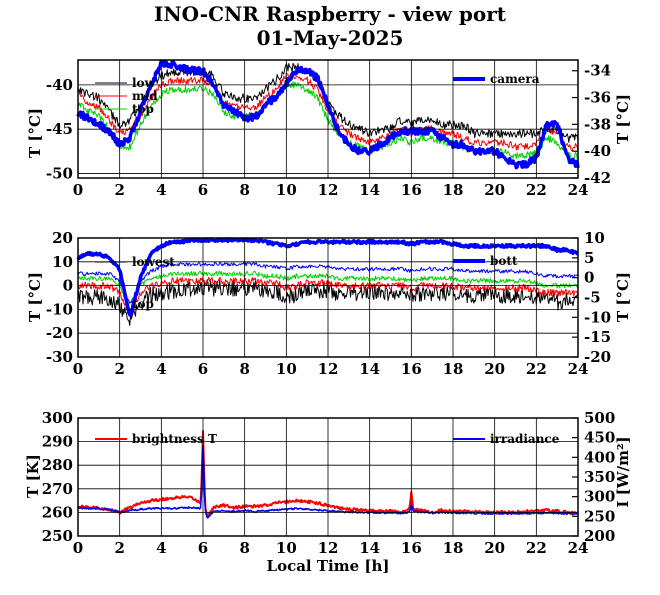 The height and width of the screenshot is (595, 660). What do you see at coordinates (599, 497) in the screenshot?
I see `y-right-tick-label: 300` at bounding box center [599, 497].